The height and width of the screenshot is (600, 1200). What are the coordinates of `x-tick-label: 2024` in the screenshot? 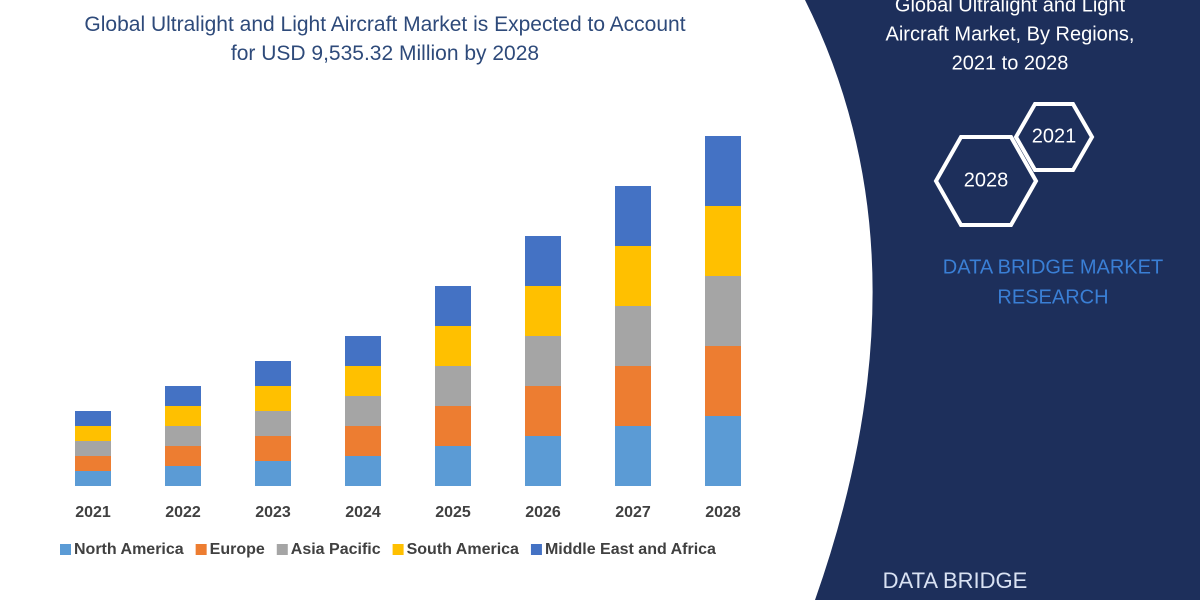 It's located at (363, 512).